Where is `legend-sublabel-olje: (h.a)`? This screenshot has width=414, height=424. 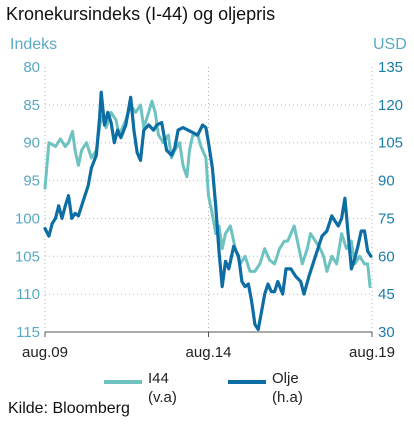 legend-sublabel-olje: (h.a) is located at coordinates (287, 397).